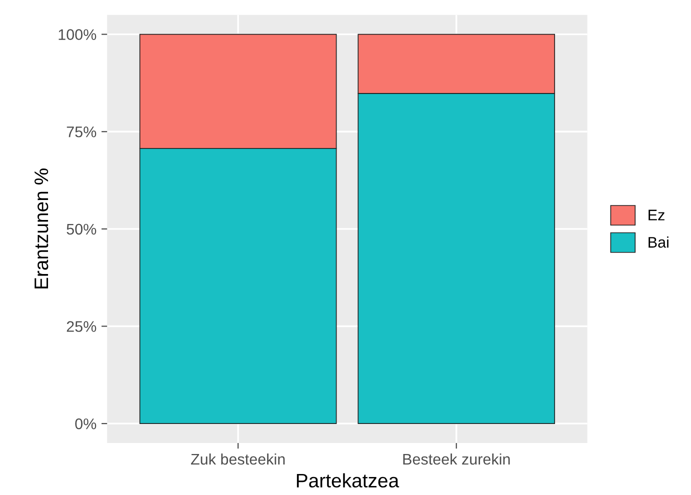 The width and height of the screenshot is (691, 495). Describe the element at coordinates (81, 326) in the screenshot. I see `y-tick-label: 25%` at that location.